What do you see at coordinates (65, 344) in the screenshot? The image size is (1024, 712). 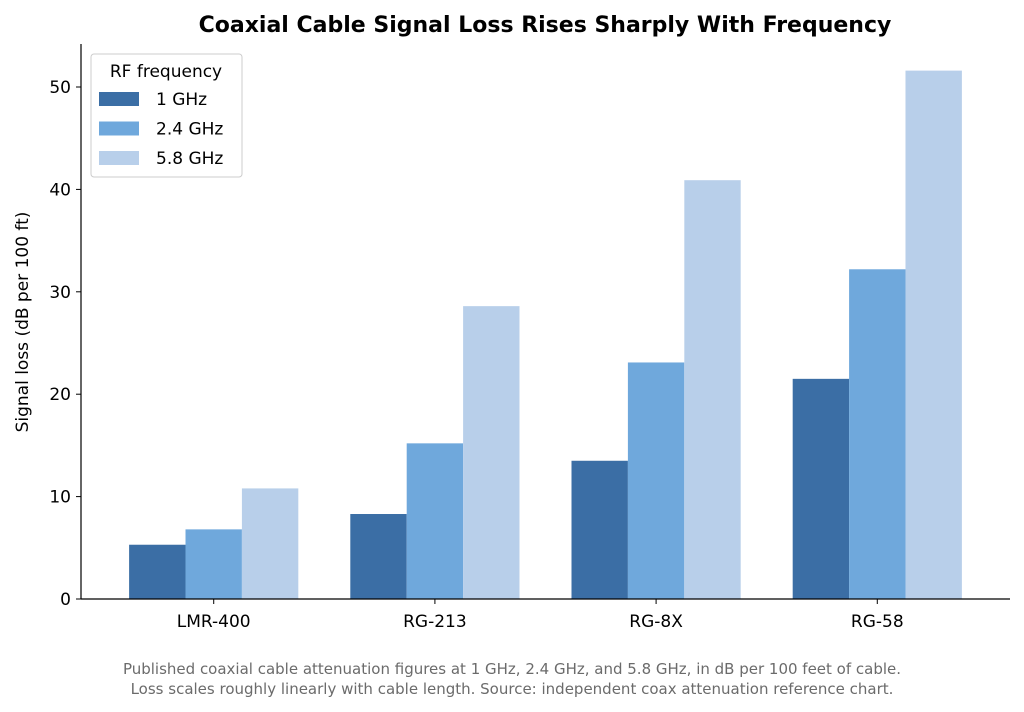 I see `y-ticks-group: 0 10 20 30 40 50` at bounding box center [65, 344].